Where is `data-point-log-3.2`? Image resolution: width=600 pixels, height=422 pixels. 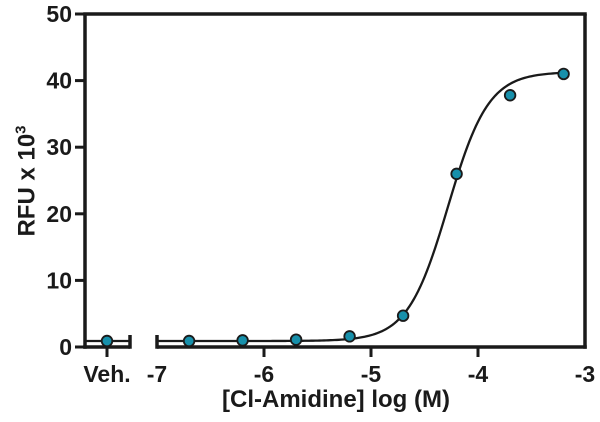 data-point-log-3.2 is located at coordinates (563, 74).